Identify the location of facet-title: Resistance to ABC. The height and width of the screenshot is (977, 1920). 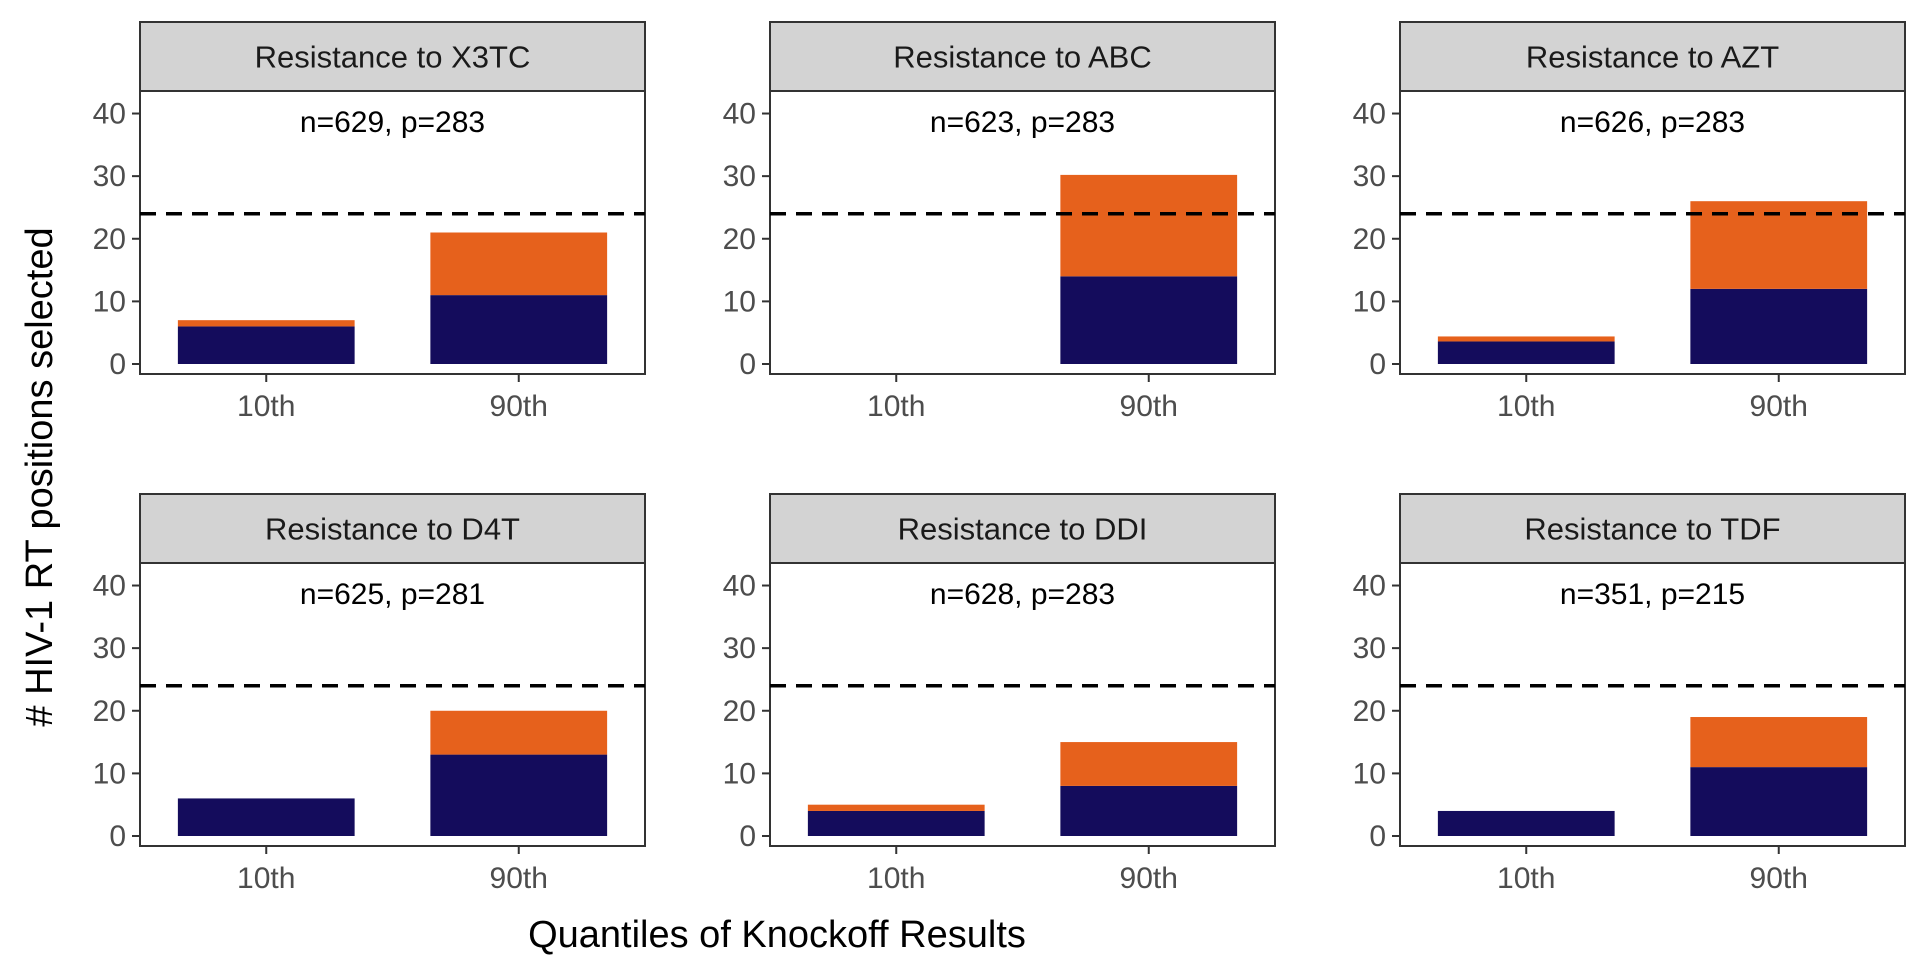
(1022, 57).